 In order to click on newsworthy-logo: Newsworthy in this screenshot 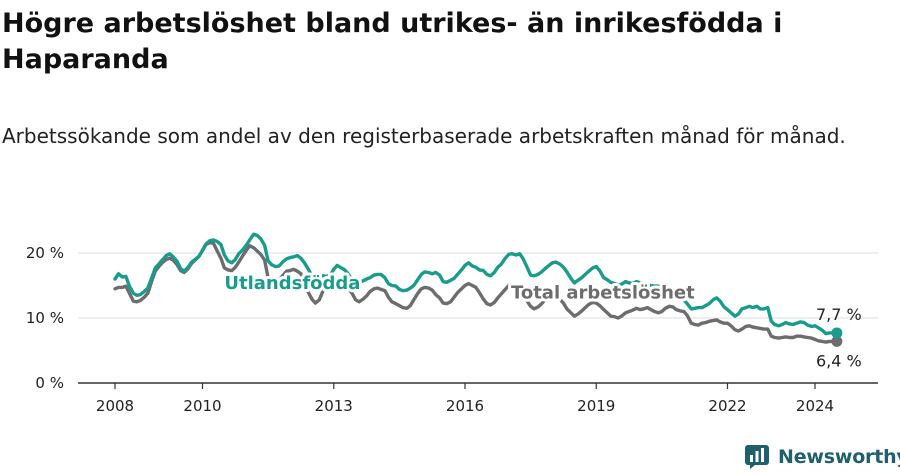, I will do `click(822, 457)`.